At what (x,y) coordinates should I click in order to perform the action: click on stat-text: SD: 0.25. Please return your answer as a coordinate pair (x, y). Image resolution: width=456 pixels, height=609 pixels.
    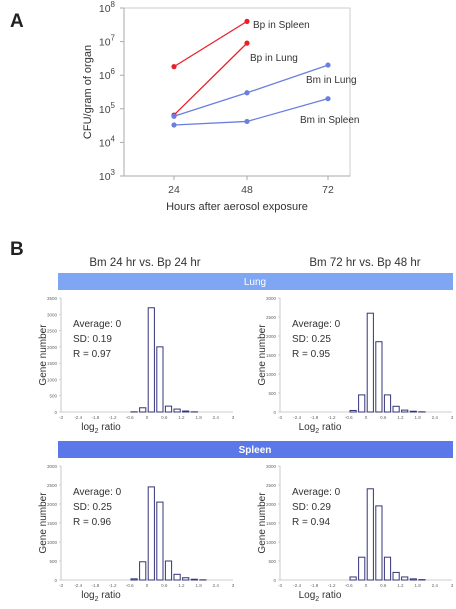
    Looking at the image, I should click on (311, 339).